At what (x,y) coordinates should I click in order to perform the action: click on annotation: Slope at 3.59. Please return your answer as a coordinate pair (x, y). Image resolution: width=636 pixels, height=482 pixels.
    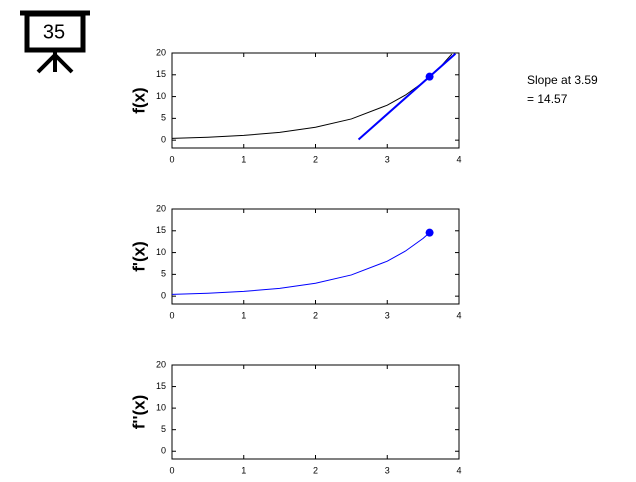
    Looking at the image, I should click on (562, 80).